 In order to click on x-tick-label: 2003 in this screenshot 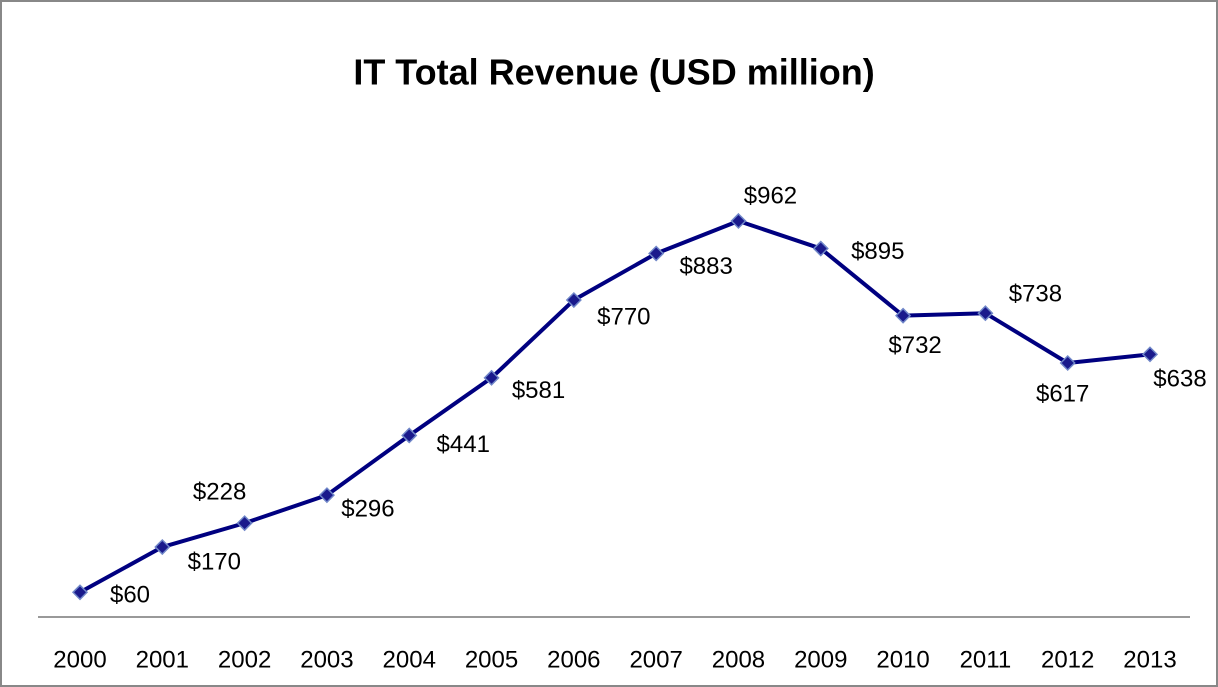, I will do `click(326, 659)`.